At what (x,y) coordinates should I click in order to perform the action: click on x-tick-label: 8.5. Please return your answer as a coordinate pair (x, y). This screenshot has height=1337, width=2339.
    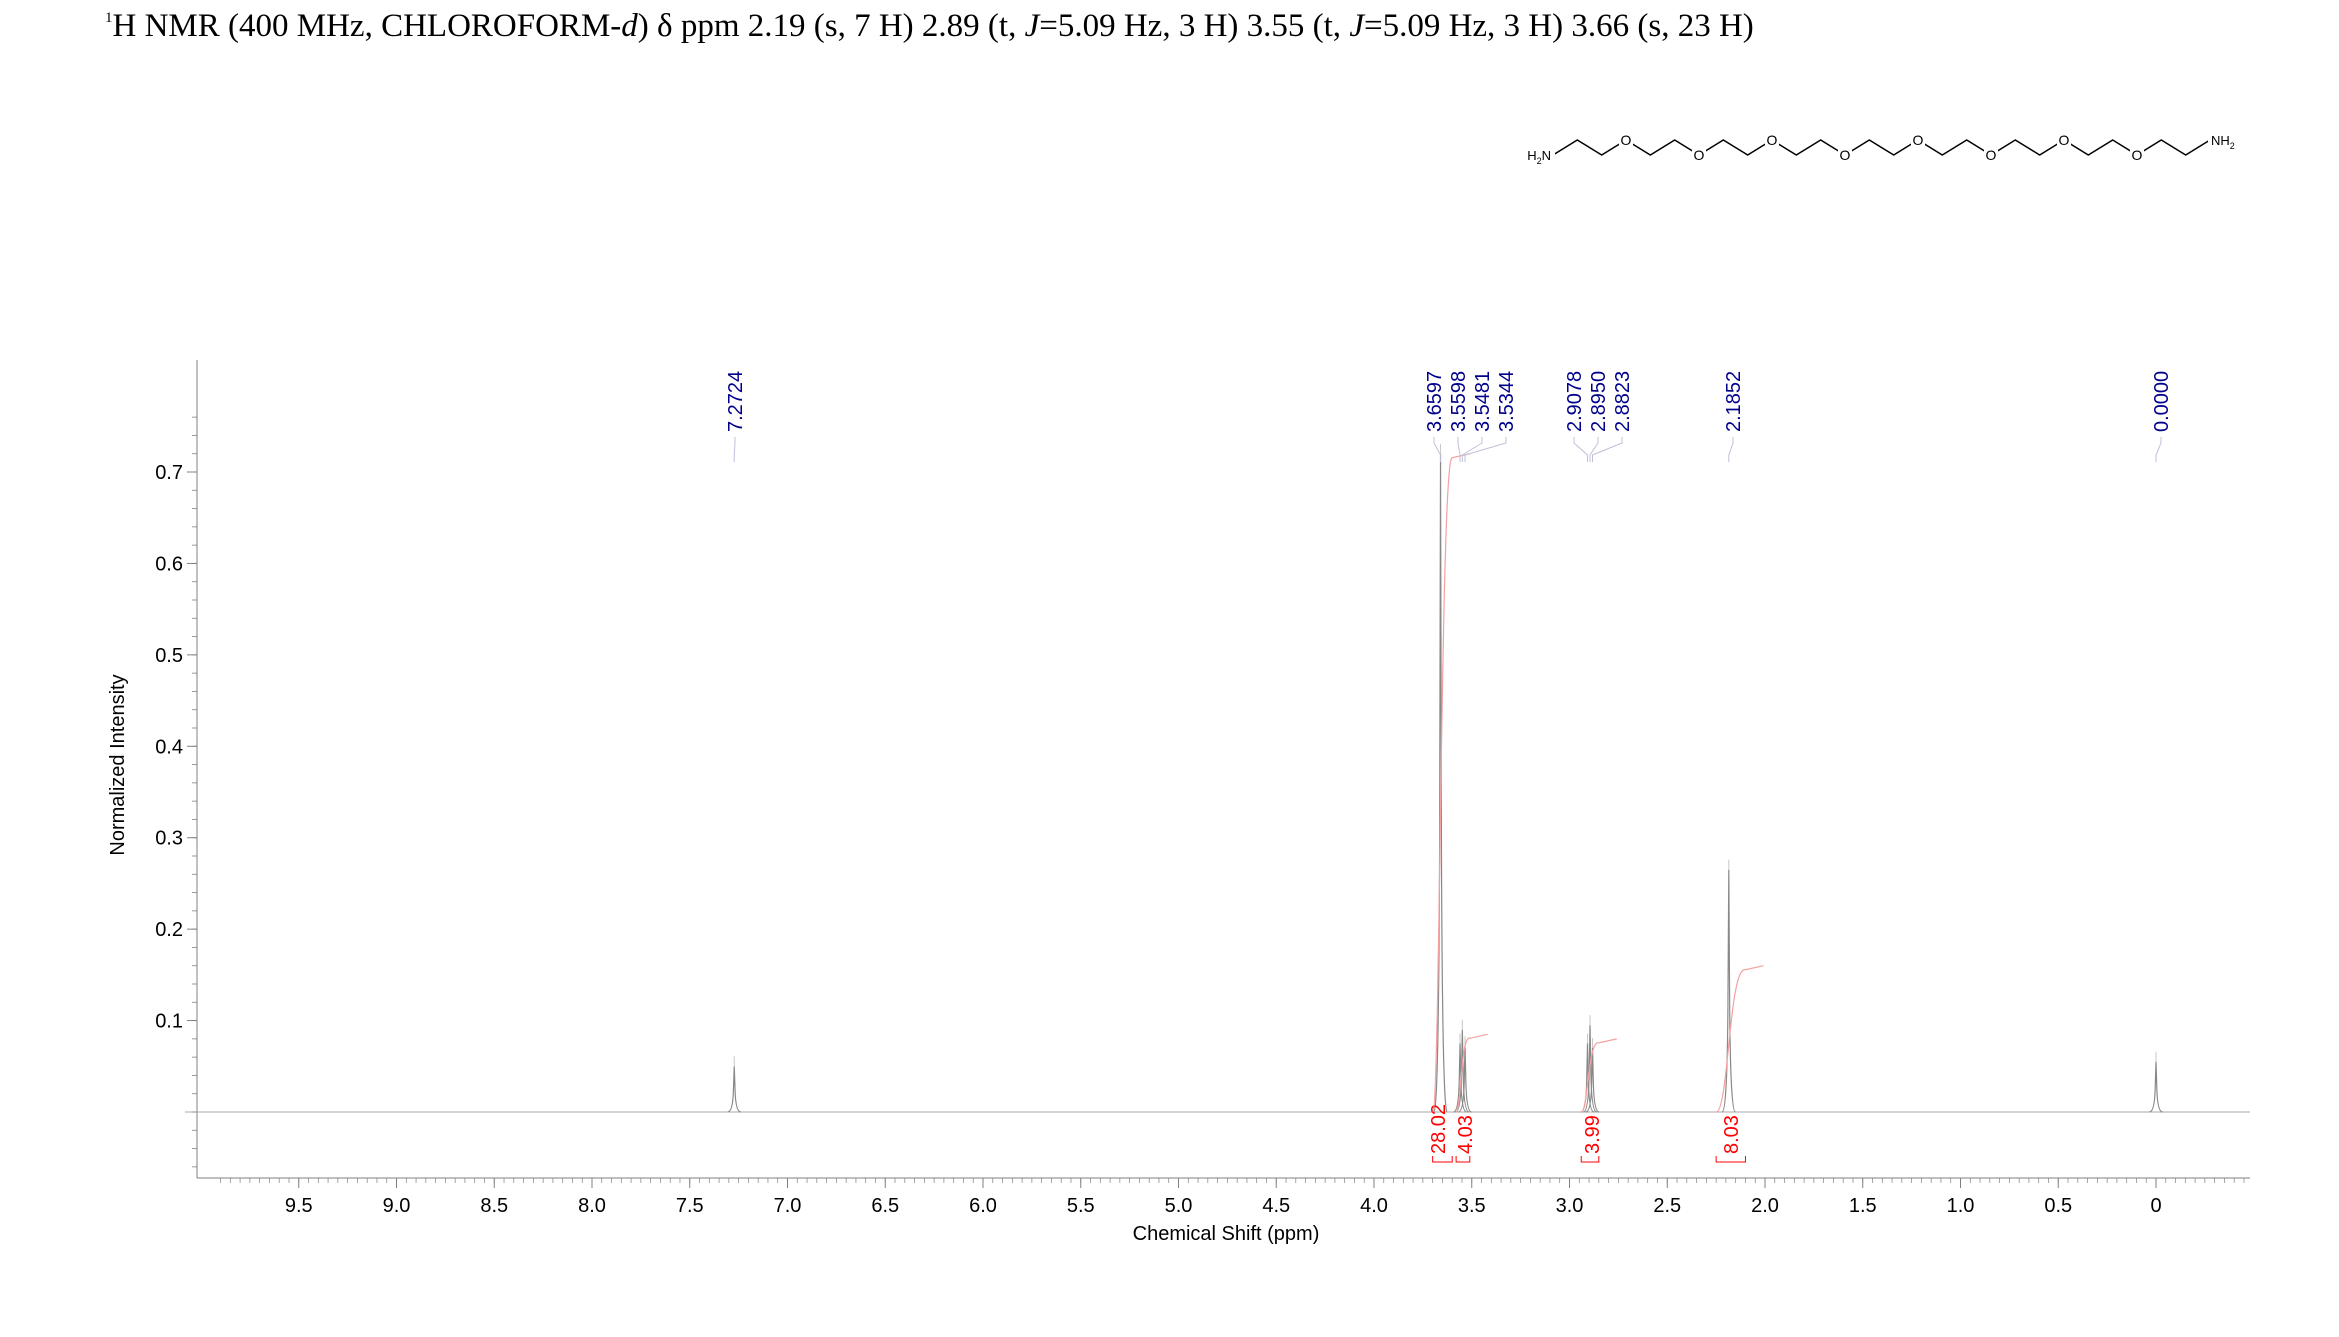
    Looking at the image, I should click on (494, 1206).